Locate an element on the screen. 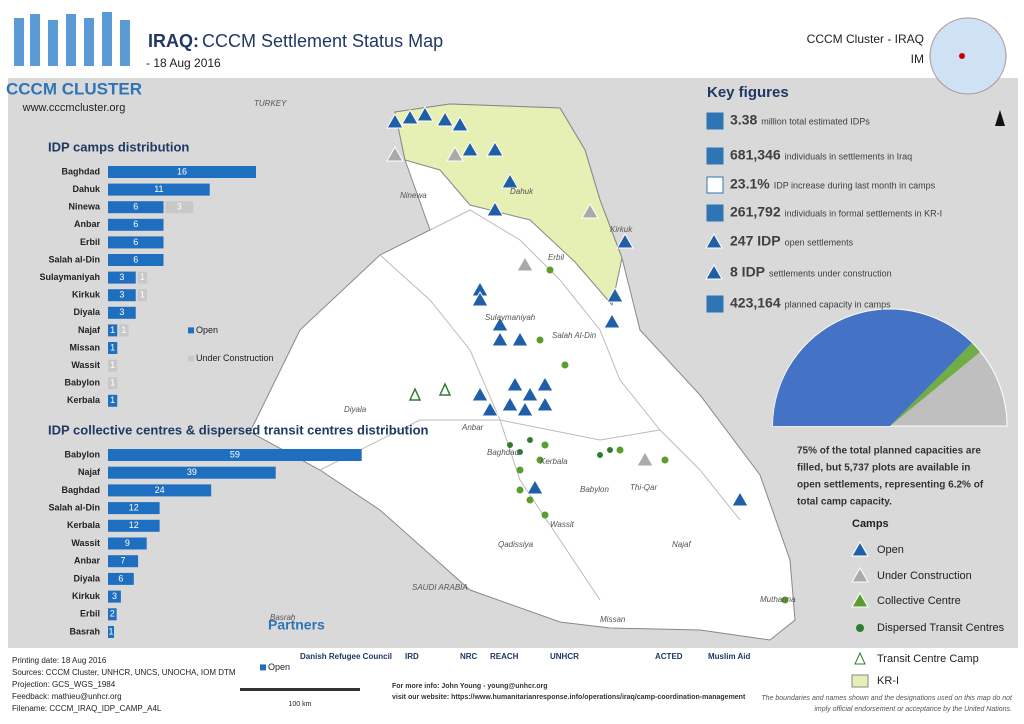  boundary is located at coordinates (585, 365).